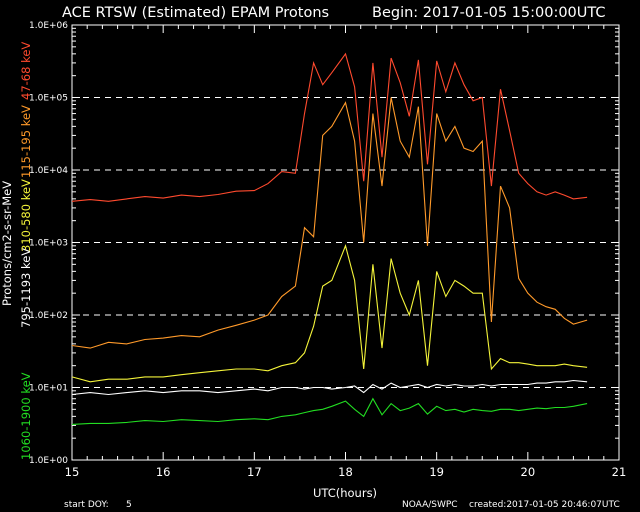 Image resolution: width=640 pixels, height=512 pixels. What do you see at coordinates (86, 505) in the screenshot?
I see `start-doy-label: start DOY:` at bounding box center [86, 505].